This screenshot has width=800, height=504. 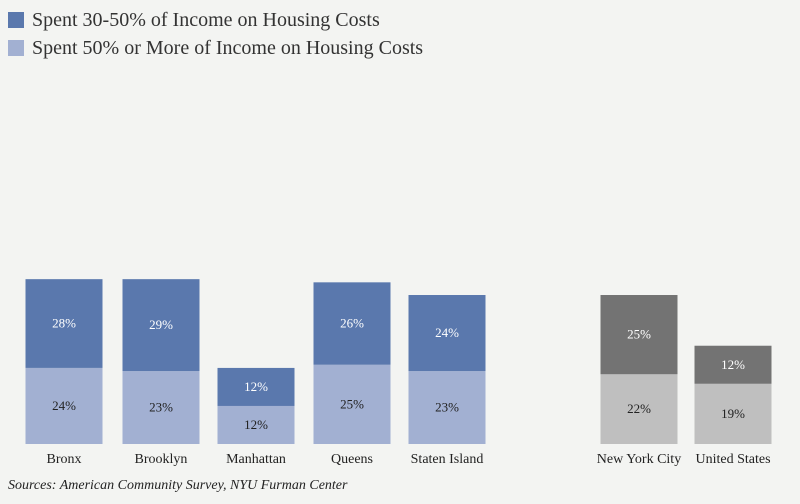 I want to click on value-label-new-york-city-50-plus: 22%, so click(x=639, y=408).